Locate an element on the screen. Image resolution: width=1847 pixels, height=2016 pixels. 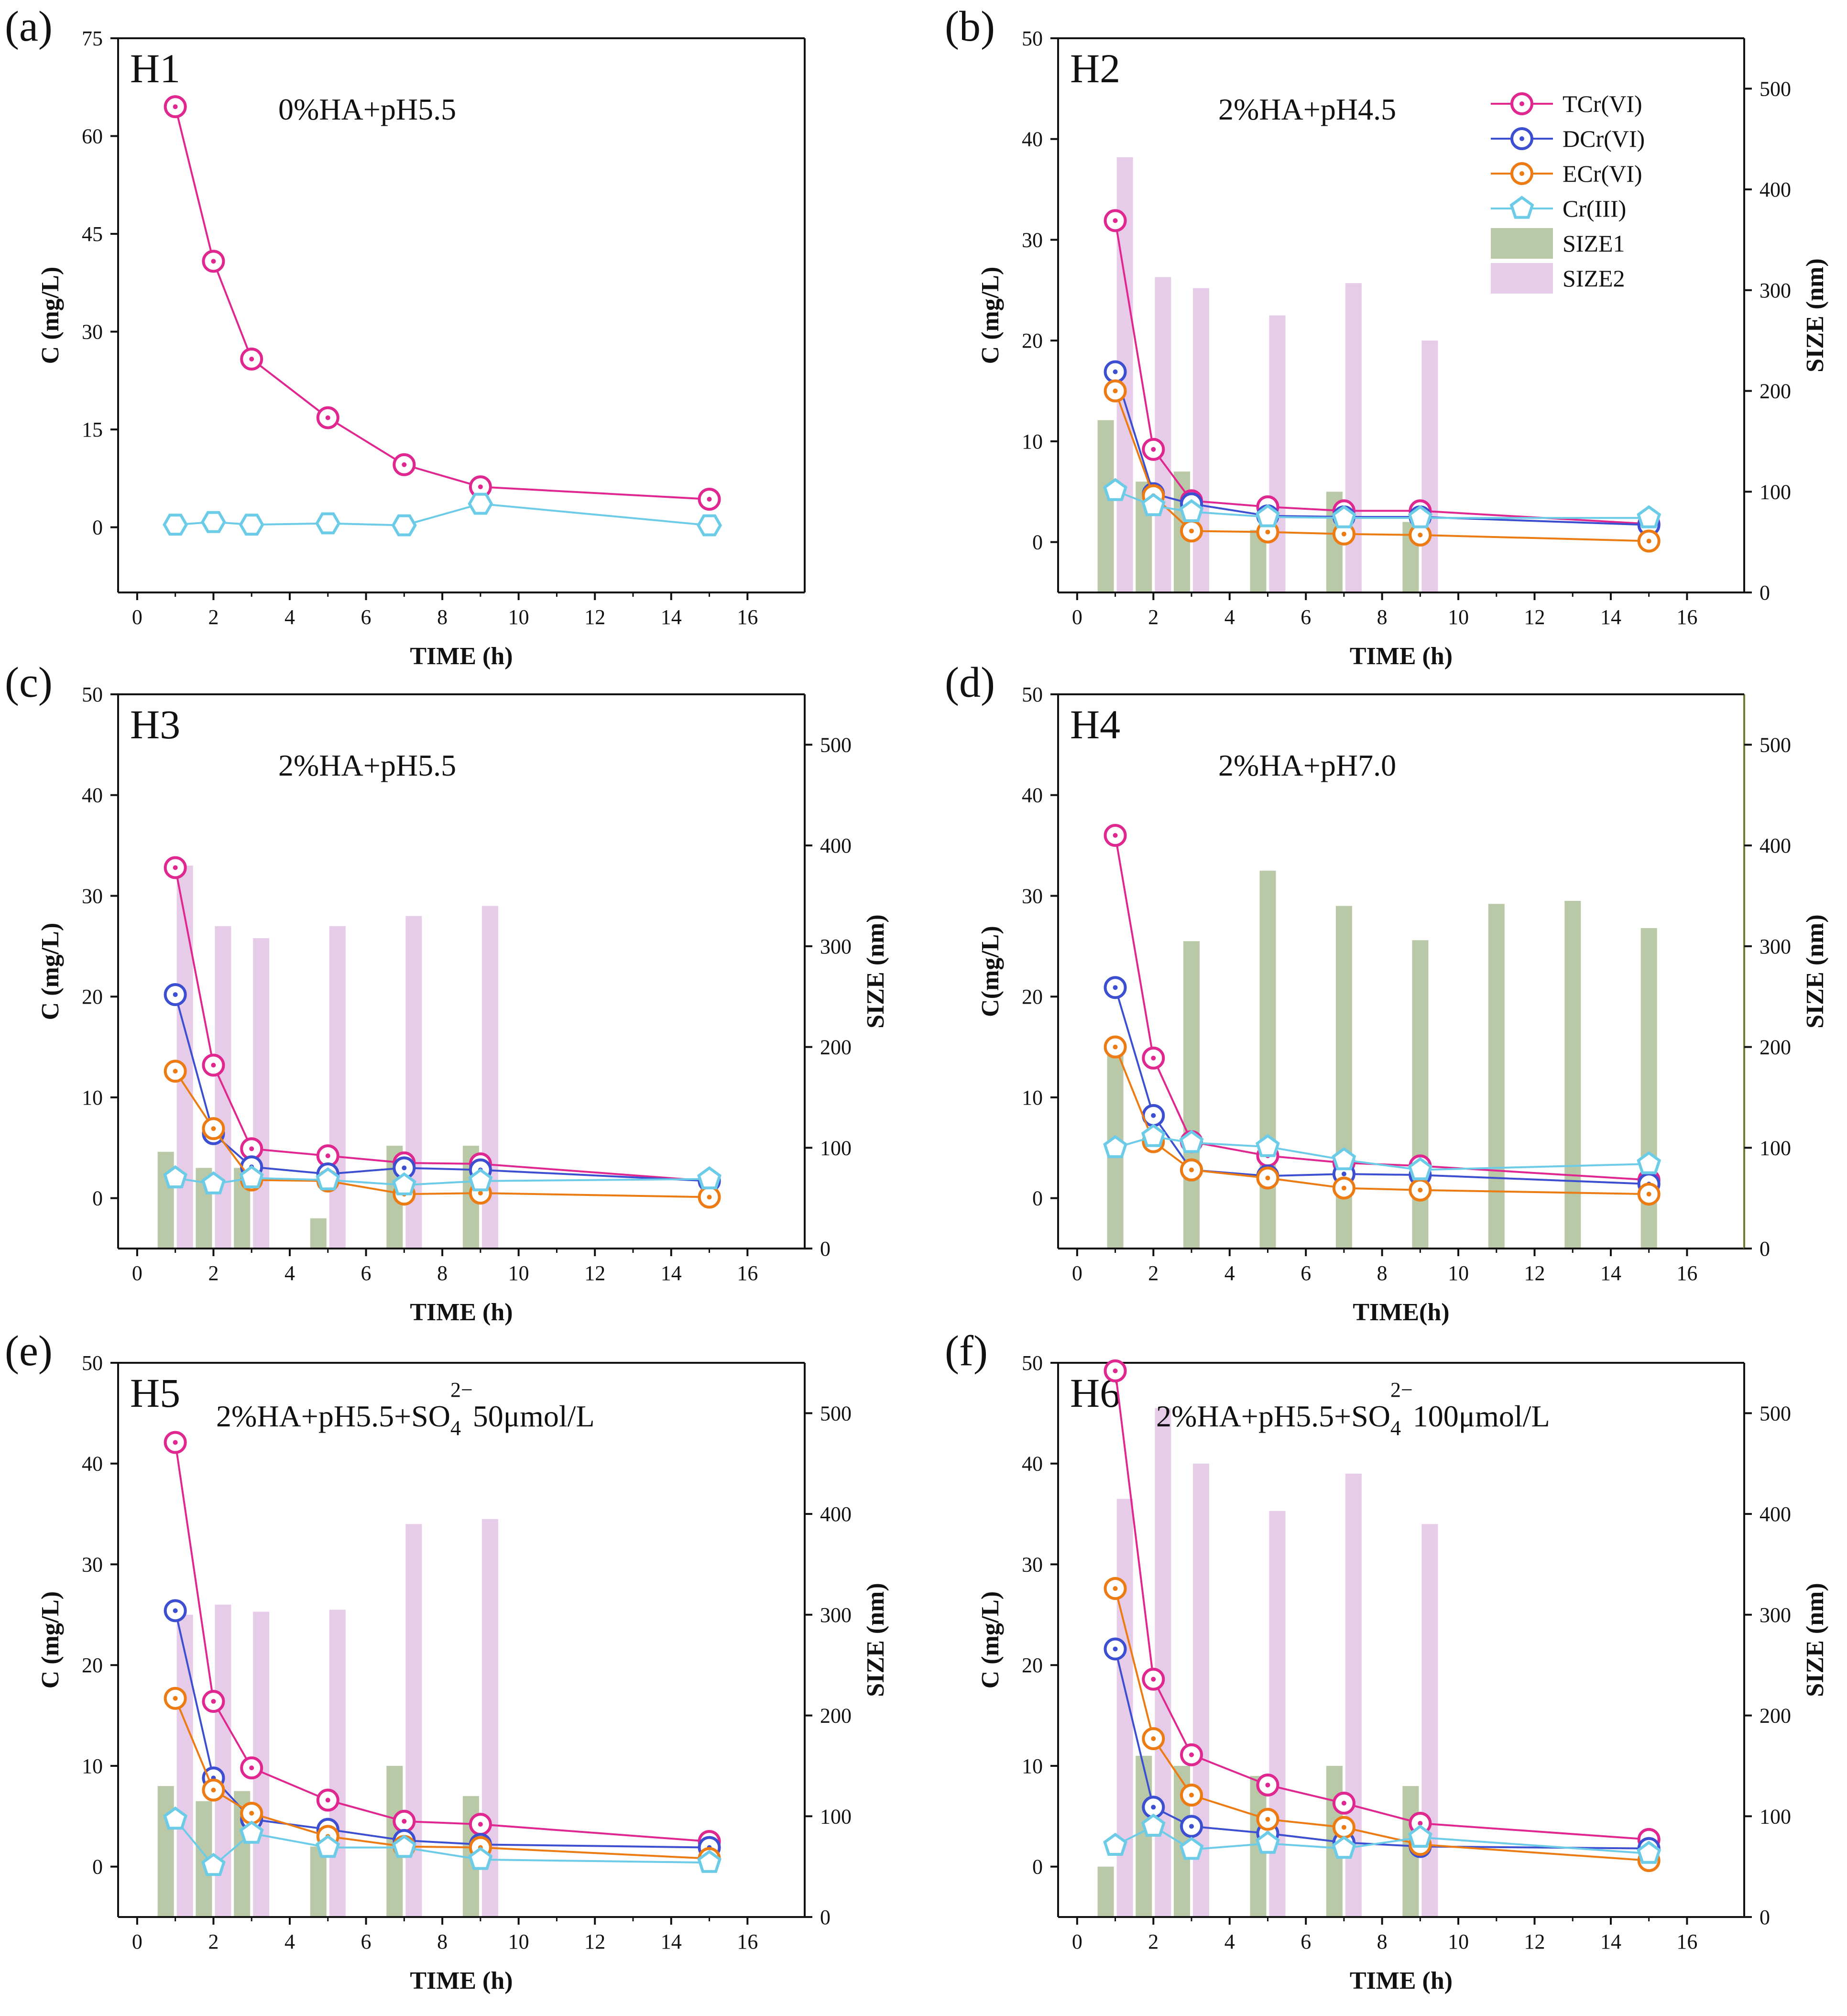
panel-condition: 2%HA+pH5.5 is located at coordinates (367, 765).